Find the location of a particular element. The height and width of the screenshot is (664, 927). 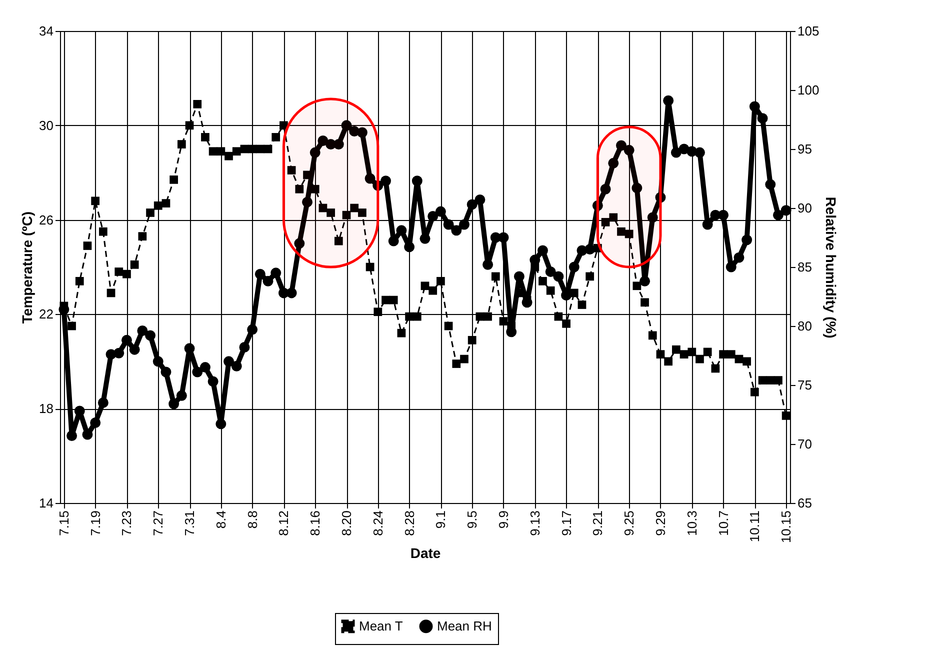

y2-tick-label: 65 is located at coordinates (805, 503).